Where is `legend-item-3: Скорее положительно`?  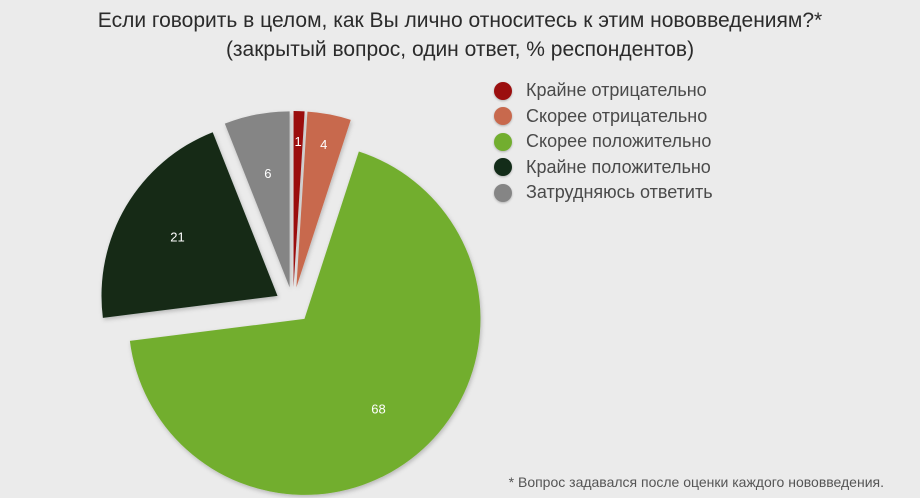
legend-item-3: Скорее положительно is located at coordinates (603, 142).